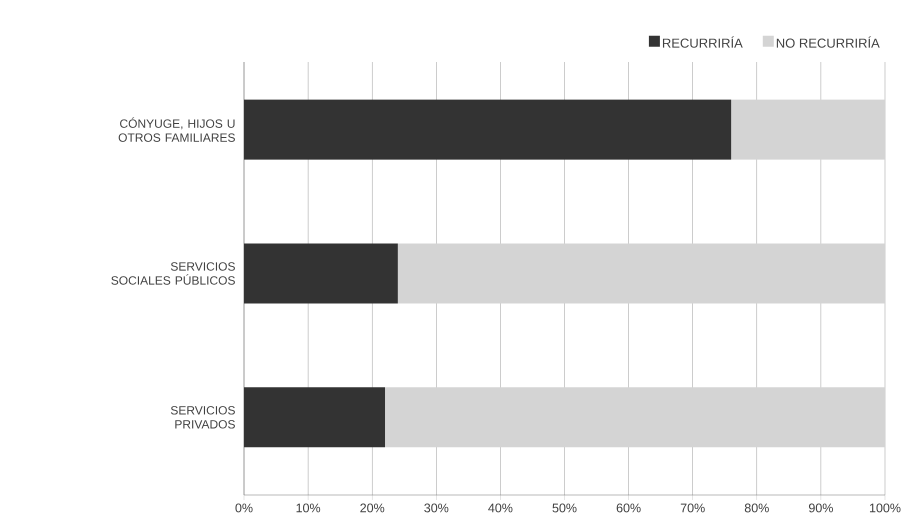 Image resolution: width=910 pixels, height=532 pixels. I want to click on y-tick-label: SERVICIOS PRIVADOS, so click(202, 417).